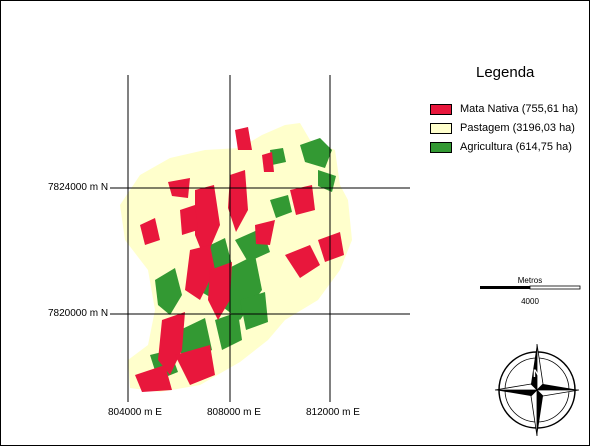  What do you see at coordinates (441, 109) in the screenshot?
I see `mata-nativa-swatch` at bounding box center [441, 109].